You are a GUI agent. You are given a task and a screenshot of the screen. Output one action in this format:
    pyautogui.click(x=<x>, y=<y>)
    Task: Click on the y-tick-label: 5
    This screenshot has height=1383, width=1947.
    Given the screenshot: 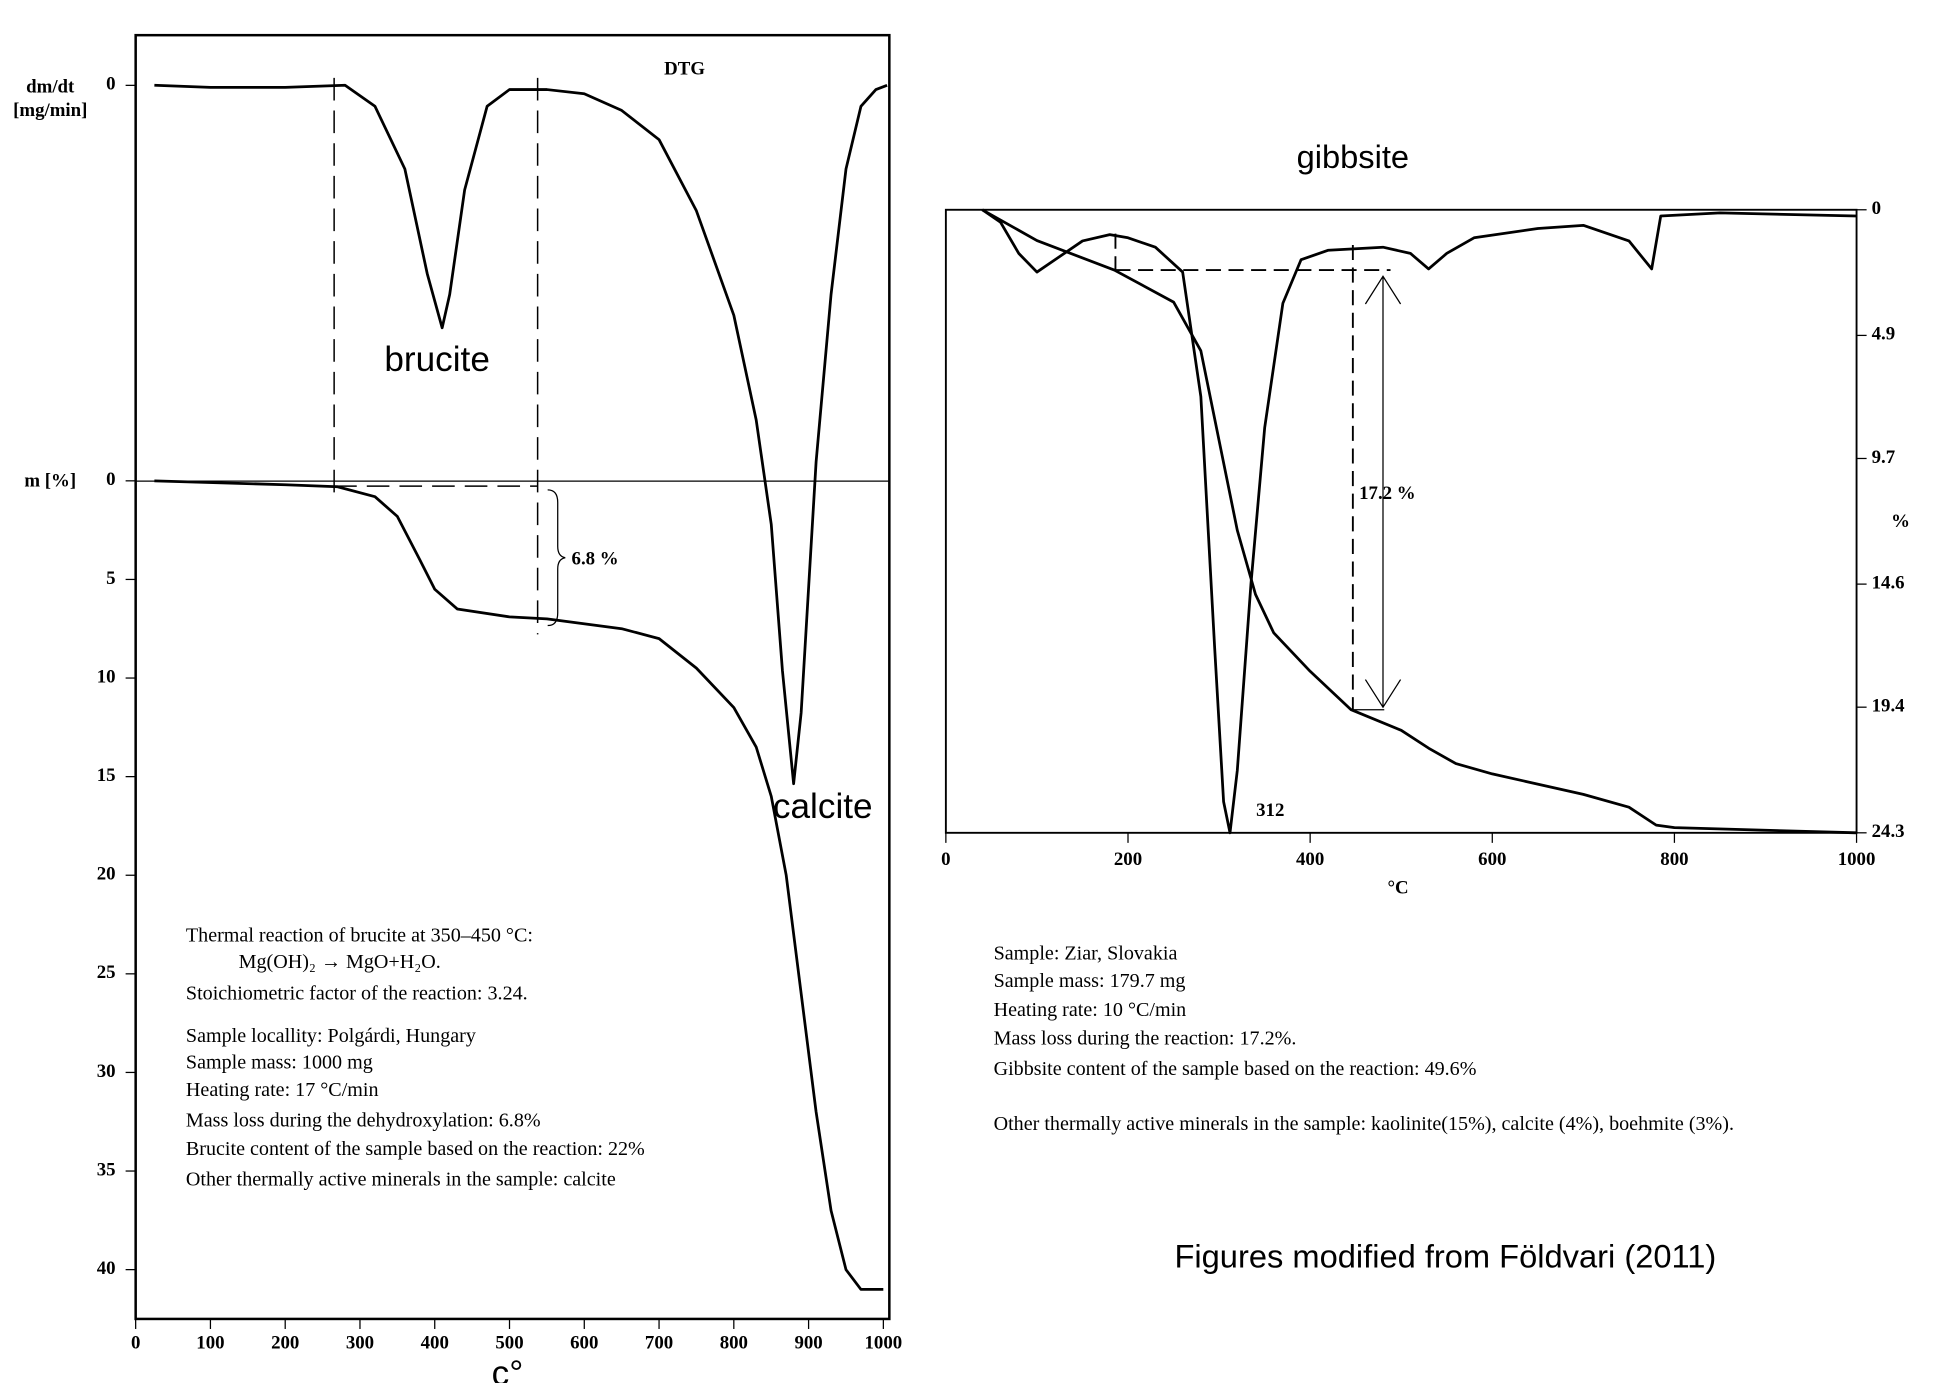 What is the action you would take?
    pyautogui.click(x=110, y=578)
    